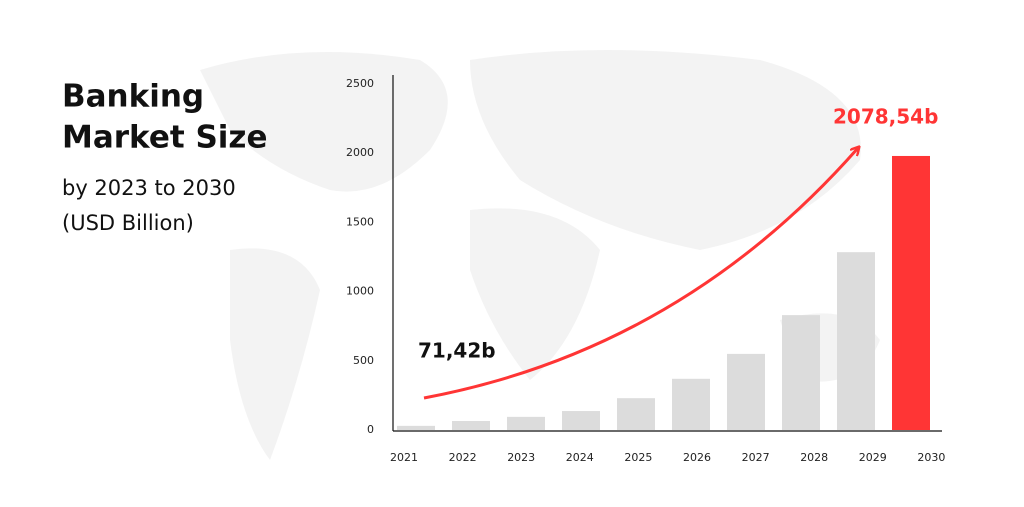 The width and height of the screenshot is (1024, 507). What do you see at coordinates (360, 291) in the screenshot?
I see `y-tick-label: 1000` at bounding box center [360, 291].